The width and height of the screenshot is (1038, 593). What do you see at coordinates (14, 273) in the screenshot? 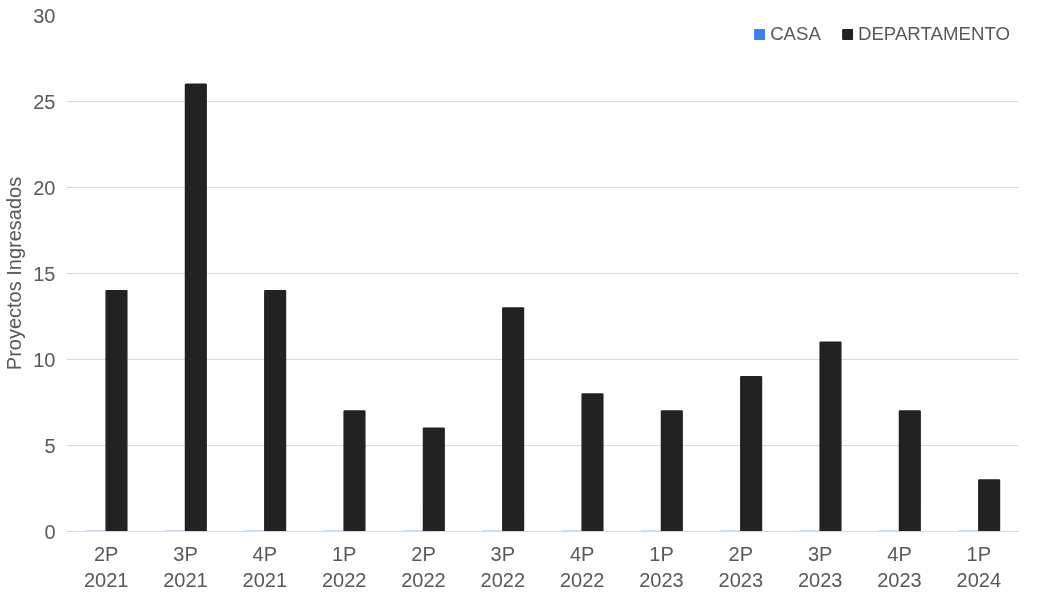
I see `y-axis-title: Proyectos Ingresados` at bounding box center [14, 273].